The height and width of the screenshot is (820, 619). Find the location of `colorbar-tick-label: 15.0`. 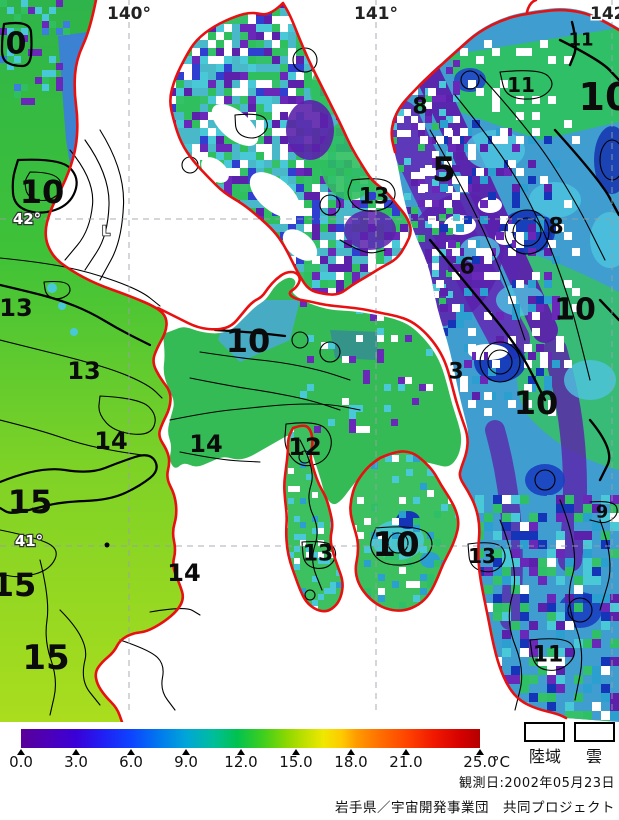

colorbar-tick-label: 15.0 is located at coordinates (296, 762).